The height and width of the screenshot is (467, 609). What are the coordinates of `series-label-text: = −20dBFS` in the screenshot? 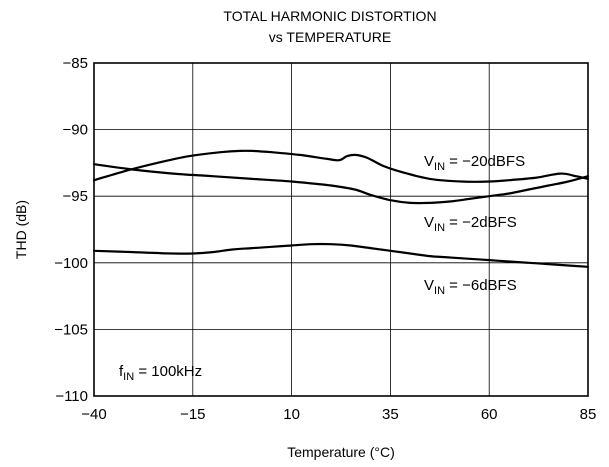 It's located at (485, 161).